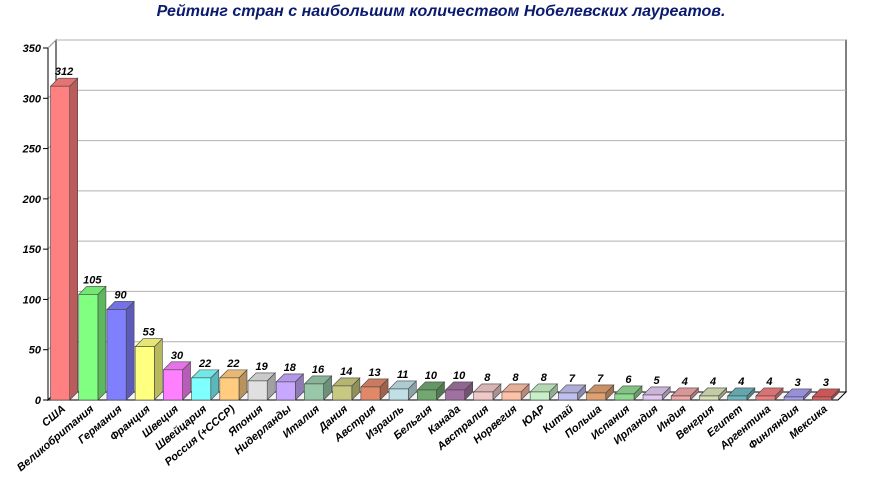 This screenshot has width=882, height=484. I want to click on gridline, so click(446, 44).